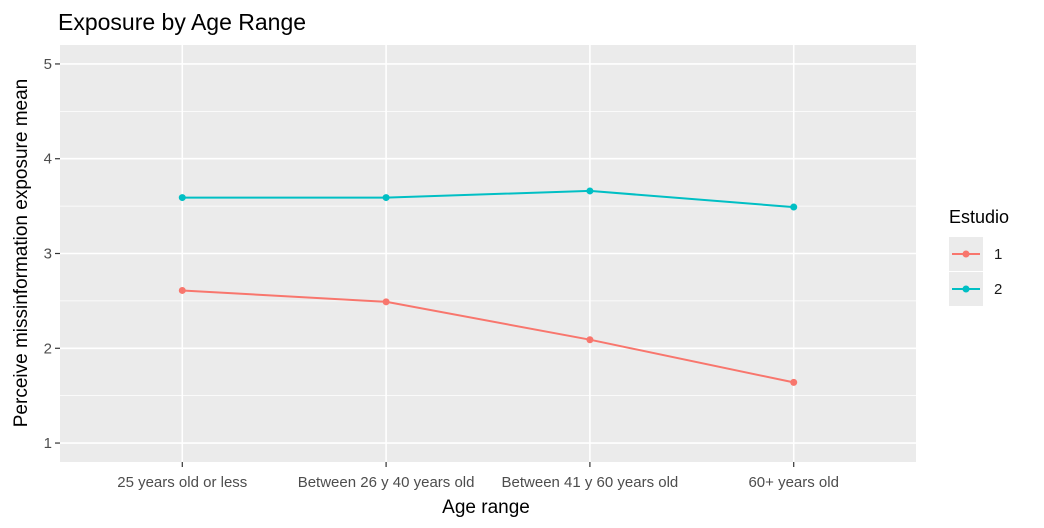 This screenshot has width=1044, height=528. I want to click on y-axis-title: Perceive missinformation exposure mean, so click(21, 253).